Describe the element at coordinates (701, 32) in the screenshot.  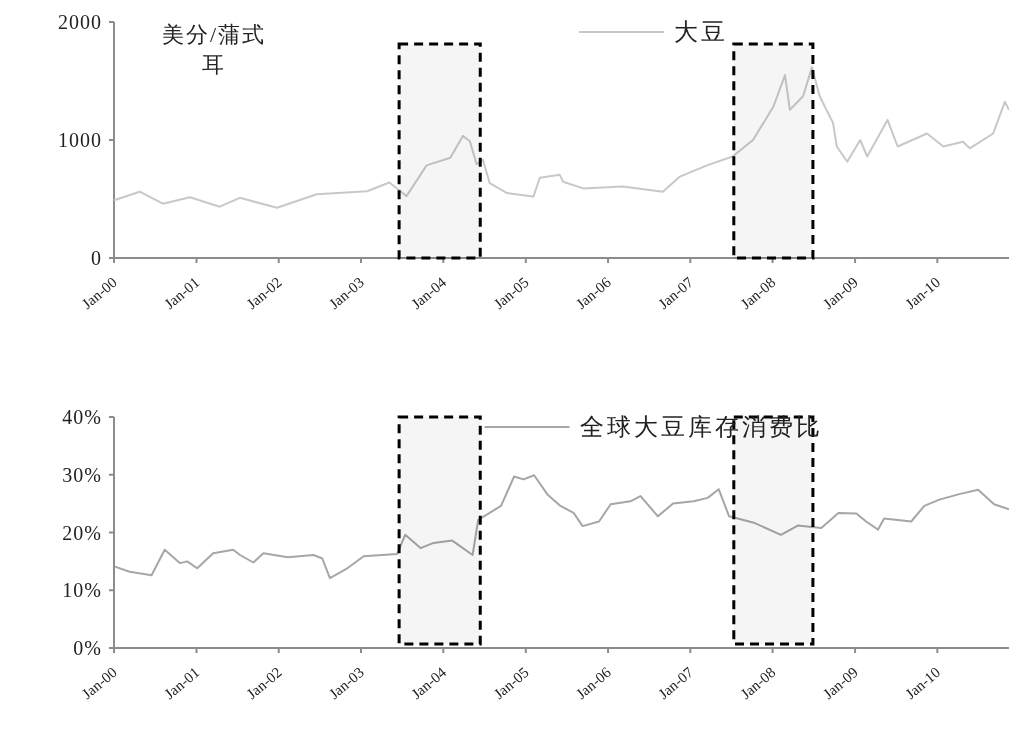
I see `legend-label: 大豆` at that location.